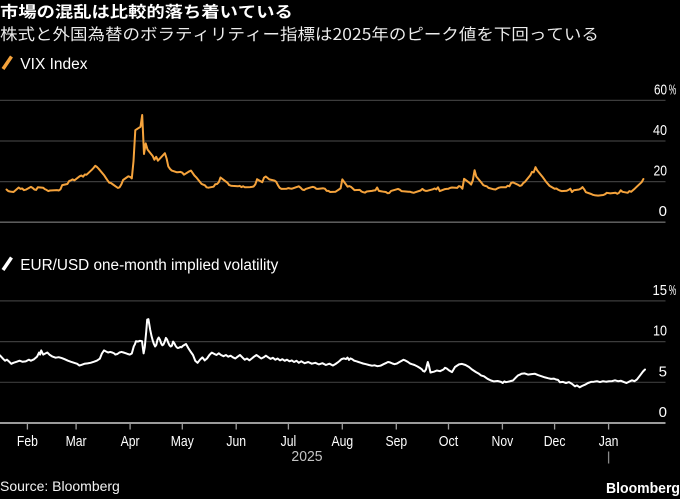 Image resolution: width=680 pixels, height=499 pixels. I want to click on svg-text: 60, so click(660, 89).